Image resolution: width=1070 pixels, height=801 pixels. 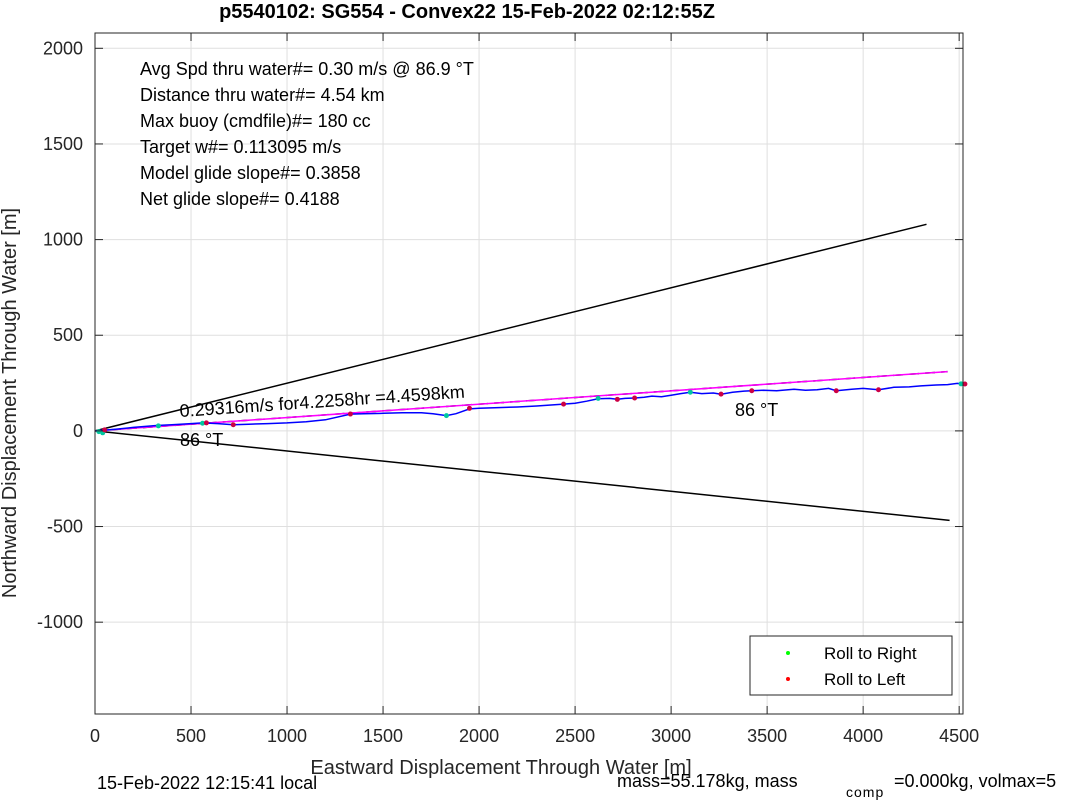 What do you see at coordinates (756, 410) in the screenshot?
I see `heading-annotation-right: 86 °T` at bounding box center [756, 410].